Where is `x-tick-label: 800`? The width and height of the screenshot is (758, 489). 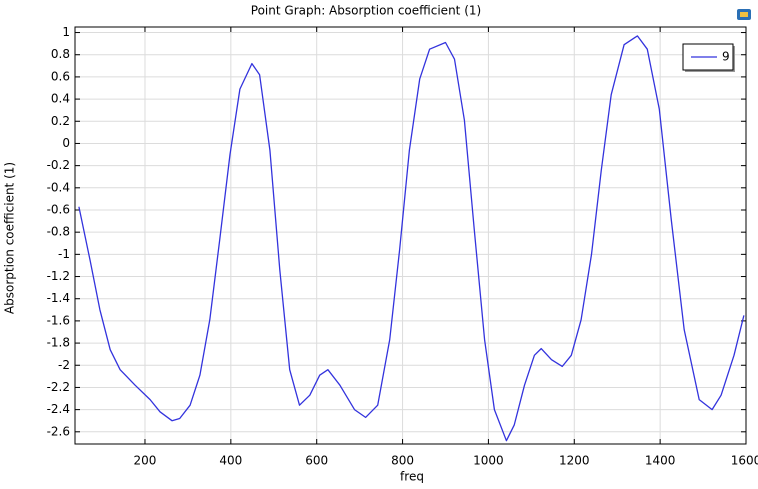
x-tick-label: 800 is located at coordinates (402, 461).